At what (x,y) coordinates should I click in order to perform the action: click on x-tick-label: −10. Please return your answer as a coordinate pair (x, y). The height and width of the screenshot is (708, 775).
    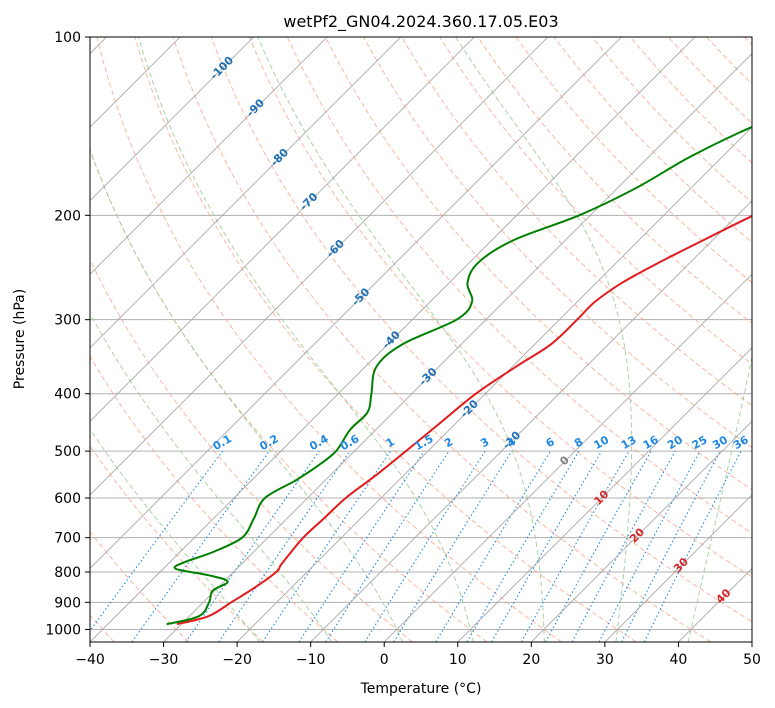
    Looking at the image, I should click on (311, 660).